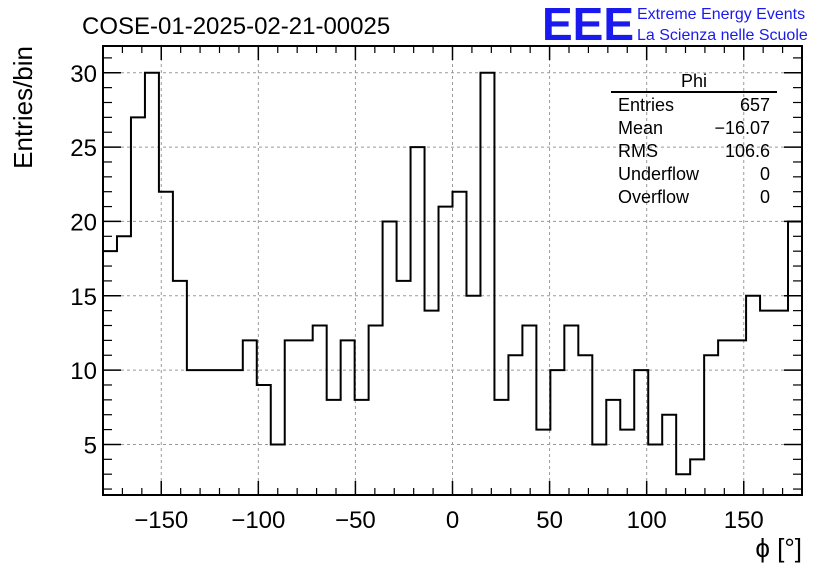 This screenshot has width=836, height=572. Describe the element at coordinates (549, 520) in the screenshot. I see `x-tick-label: 50` at that location.